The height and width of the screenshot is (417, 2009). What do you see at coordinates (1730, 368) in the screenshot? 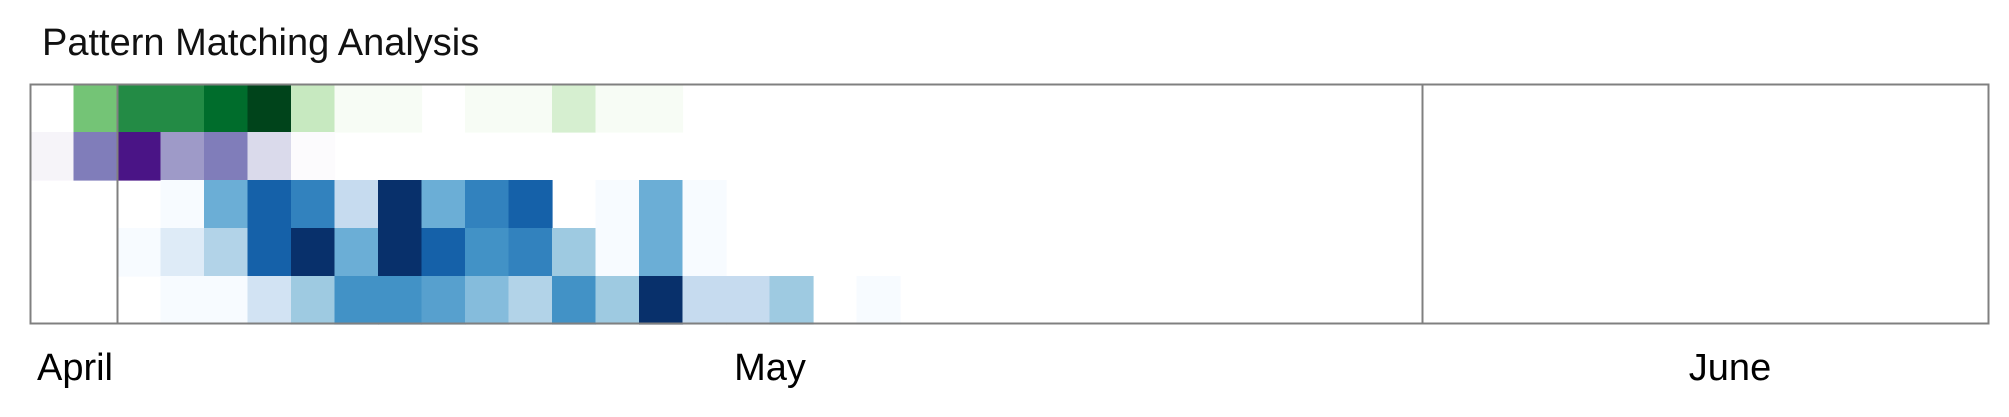
I see `month-label-june: June` at bounding box center [1730, 368].